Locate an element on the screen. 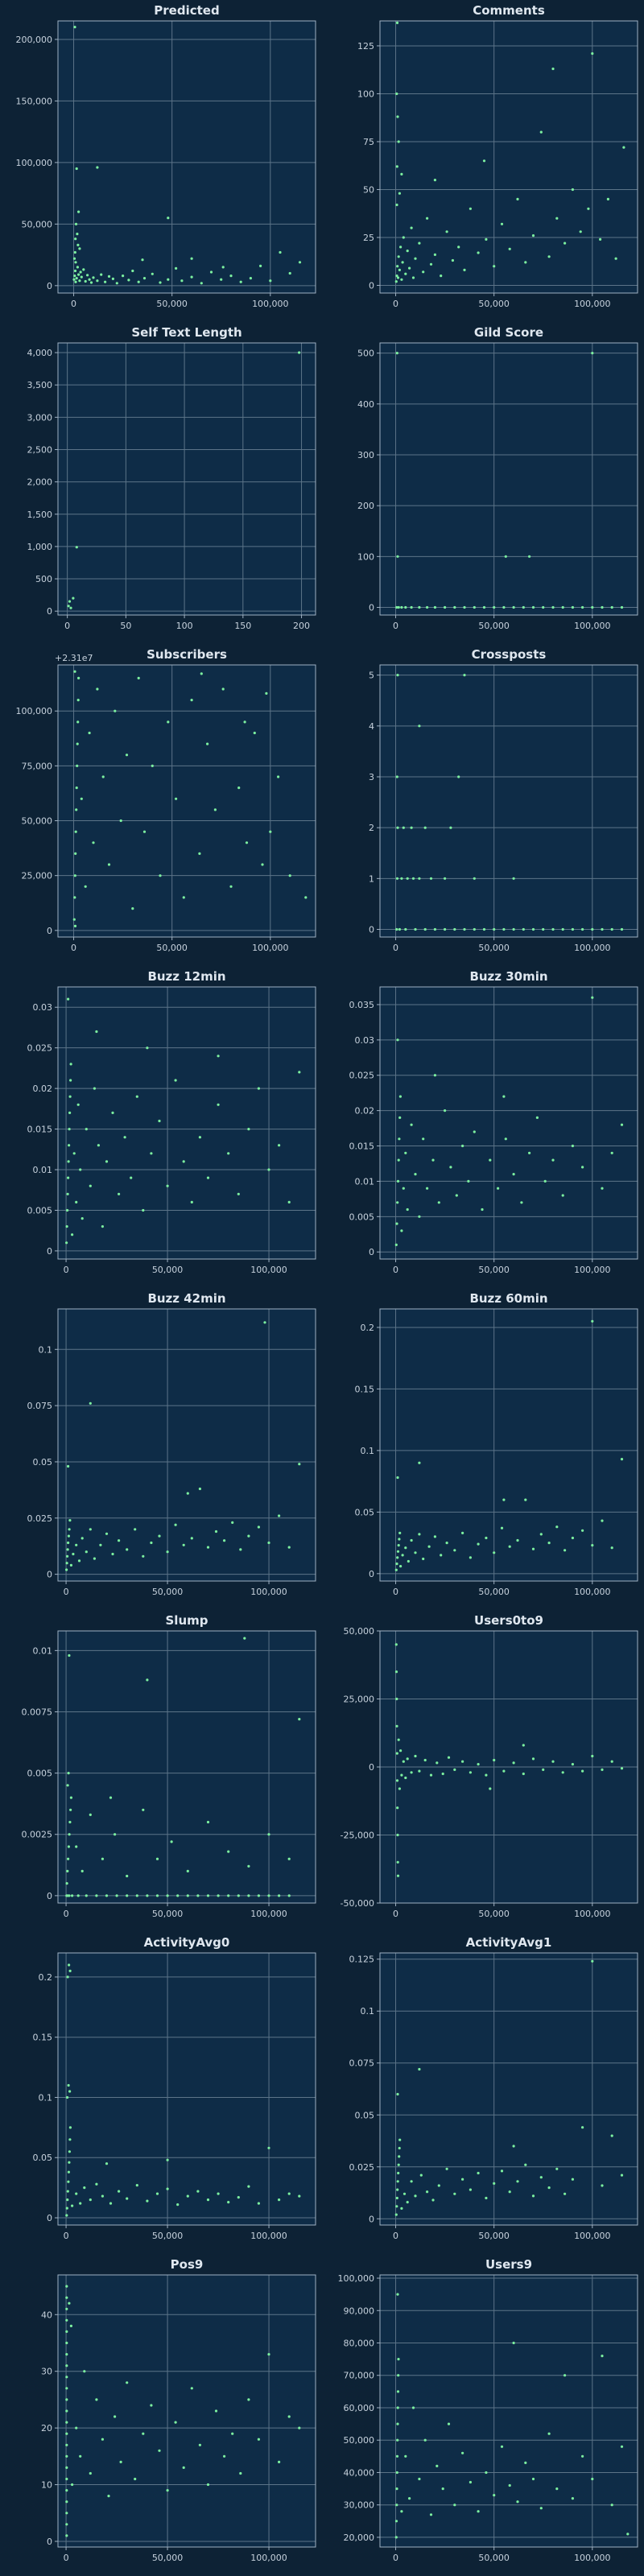 Image resolution: width=644 pixels, height=2576 pixels. y-tick-label: 4 is located at coordinates (371, 726).